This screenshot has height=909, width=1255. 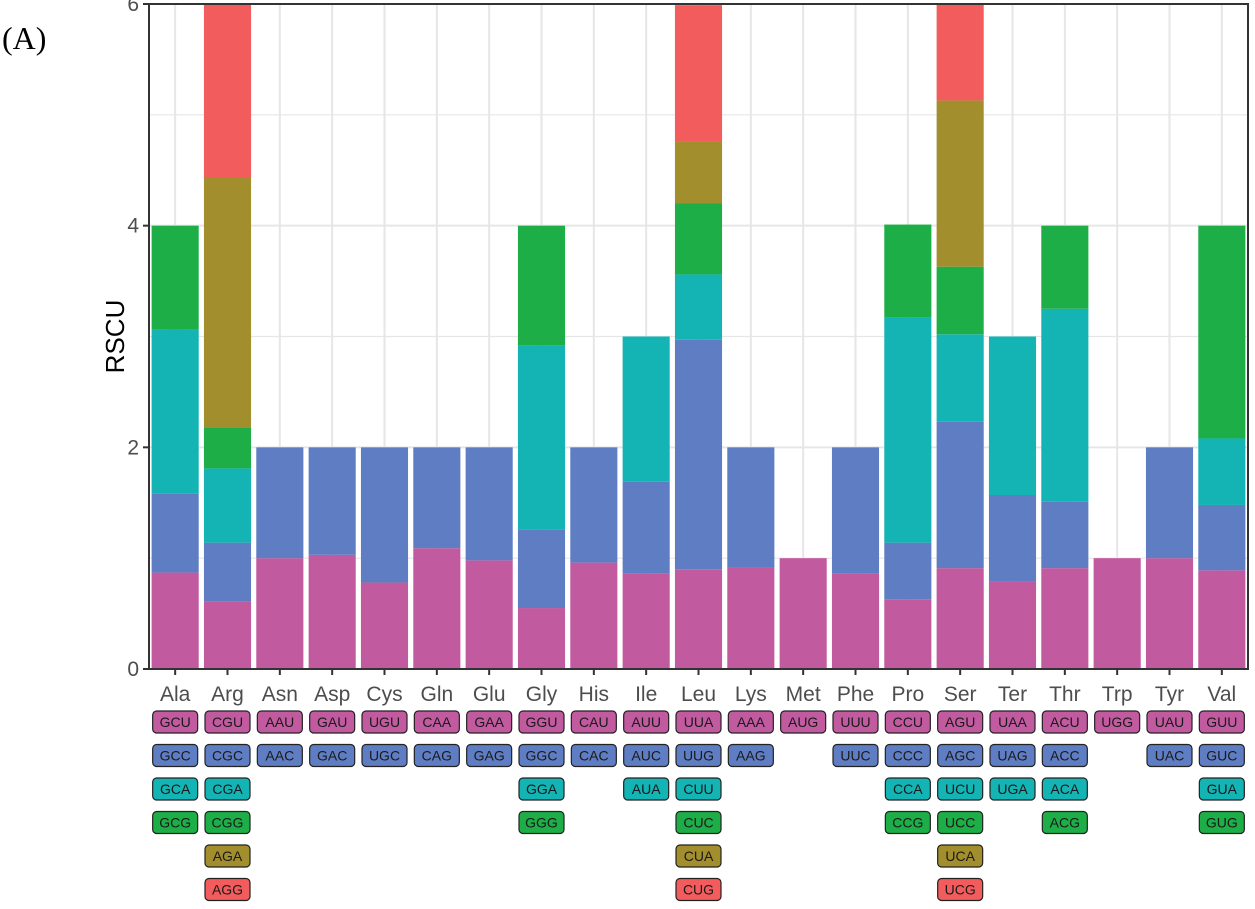 I want to click on codon-label-text: GGU, so click(x=542, y=722).